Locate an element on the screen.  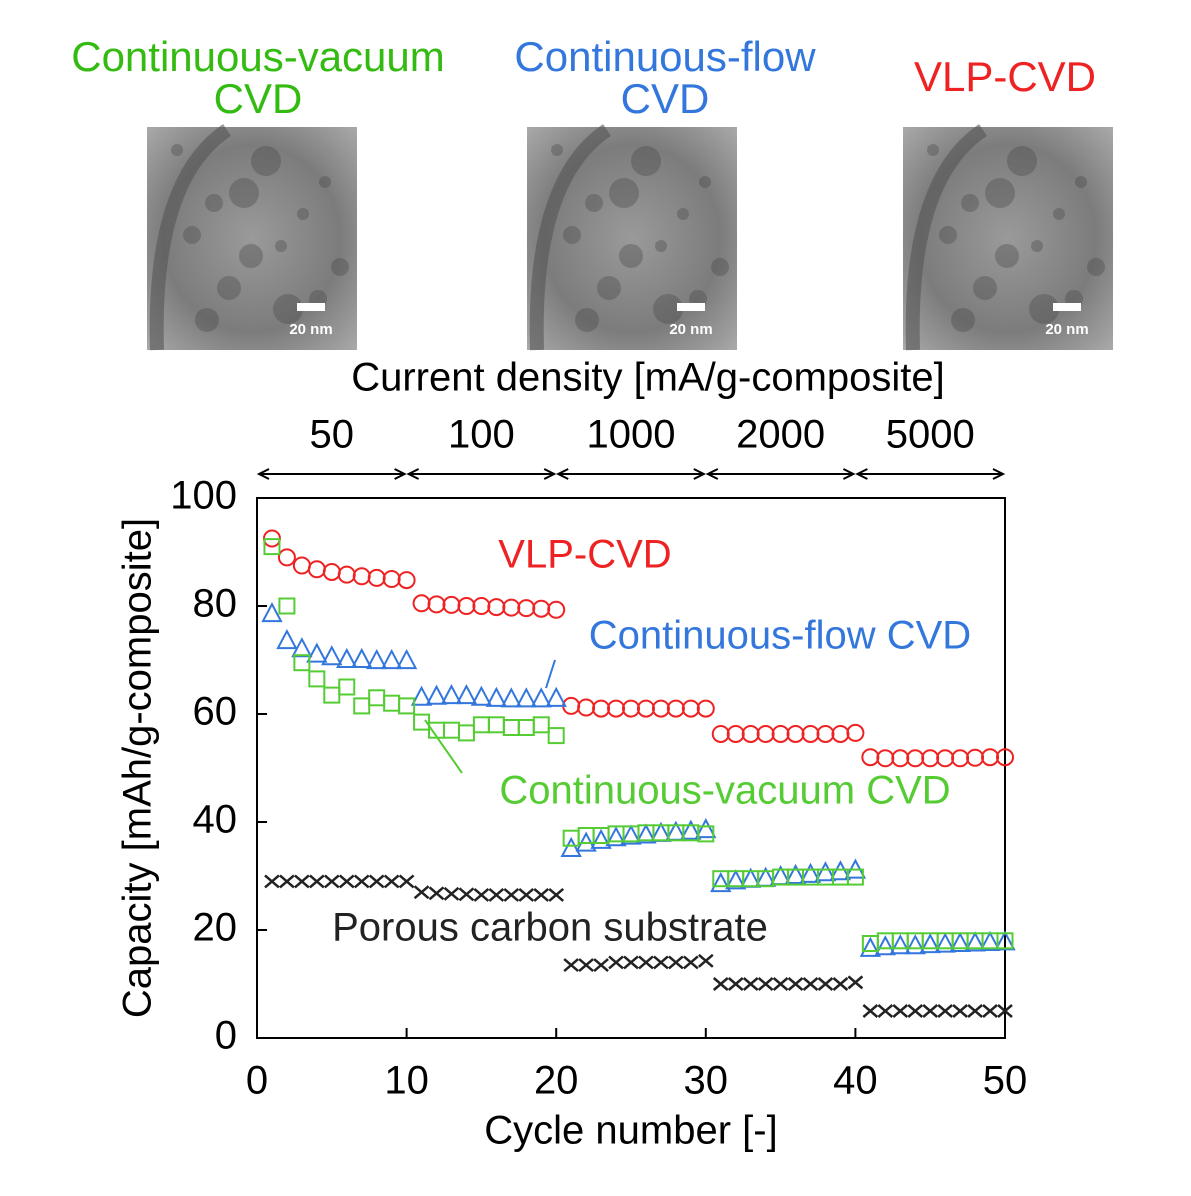
top-axis-title: Current density [mA/g-composite] is located at coordinates (648, 378).